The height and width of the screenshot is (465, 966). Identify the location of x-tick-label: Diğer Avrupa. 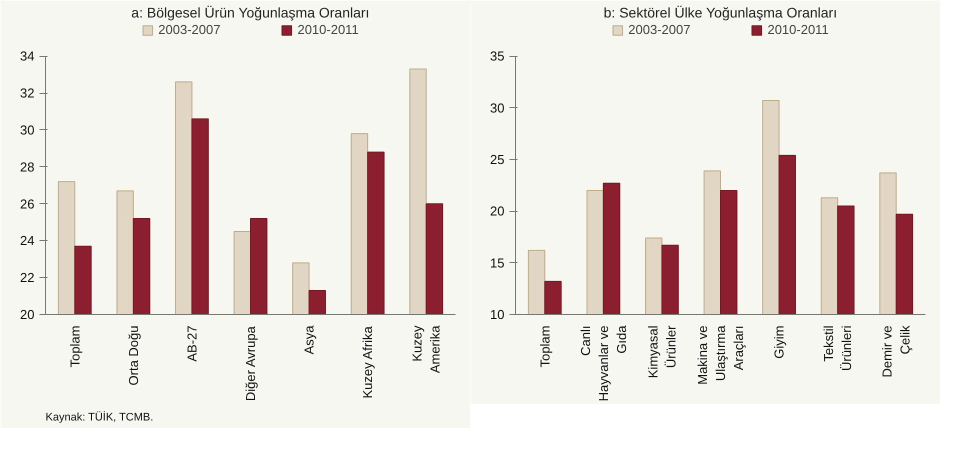
(250, 363).